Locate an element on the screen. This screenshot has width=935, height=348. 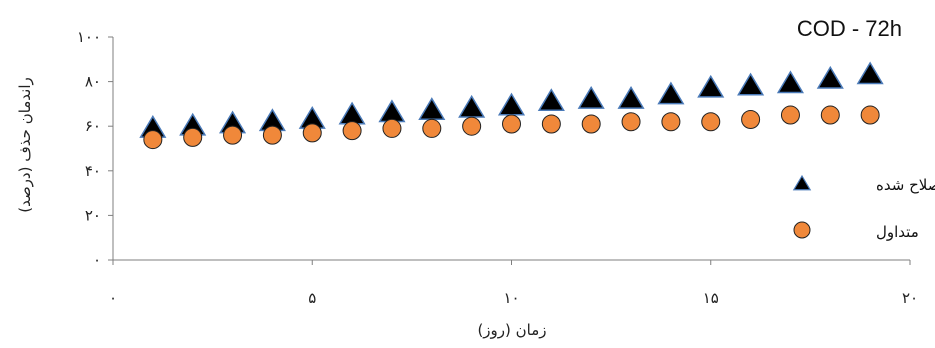
x-axis-title: زمان (روز) is located at coordinates (511, 330).